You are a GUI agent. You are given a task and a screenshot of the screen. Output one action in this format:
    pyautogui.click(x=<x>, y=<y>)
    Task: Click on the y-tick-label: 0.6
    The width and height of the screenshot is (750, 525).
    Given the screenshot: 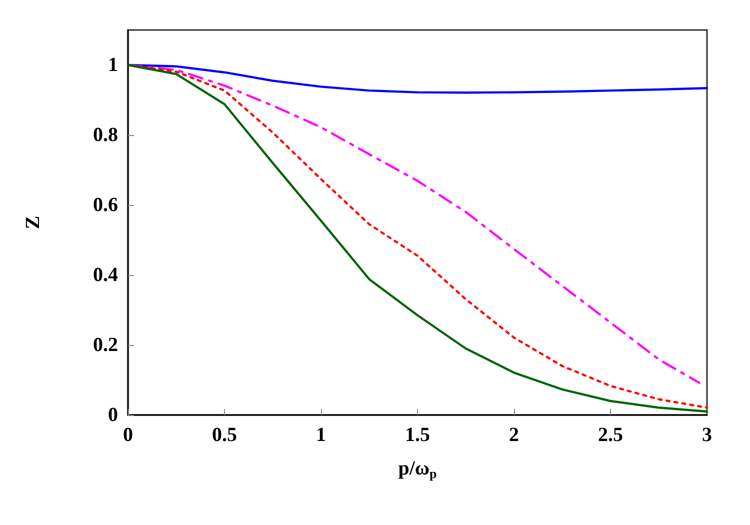 What is the action you would take?
    pyautogui.click(x=105, y=205)
    